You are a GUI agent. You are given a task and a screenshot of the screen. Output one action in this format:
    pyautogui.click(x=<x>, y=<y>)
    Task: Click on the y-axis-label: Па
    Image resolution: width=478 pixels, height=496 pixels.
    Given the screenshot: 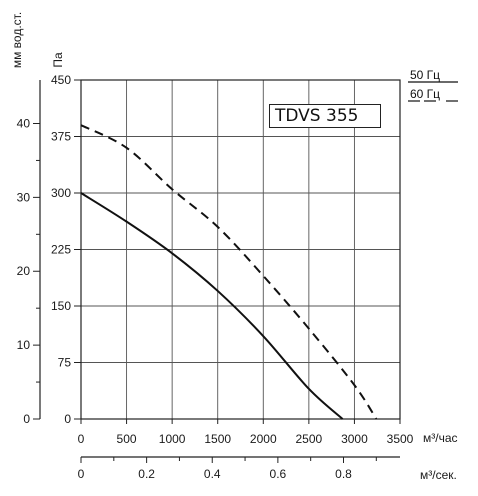 What is the action you would take?
    pyautogui.click(x=58, y=60)
    